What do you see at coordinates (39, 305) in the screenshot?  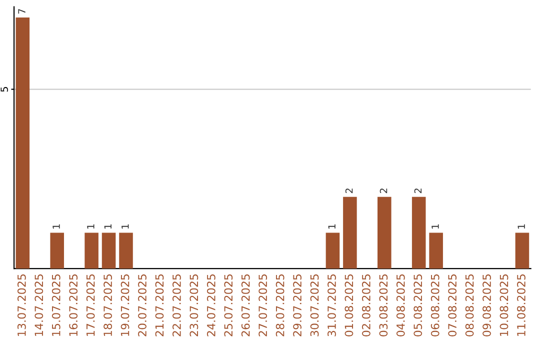 I see `x-tick-label: 14.07.2025` at bounding box center [39, 305].